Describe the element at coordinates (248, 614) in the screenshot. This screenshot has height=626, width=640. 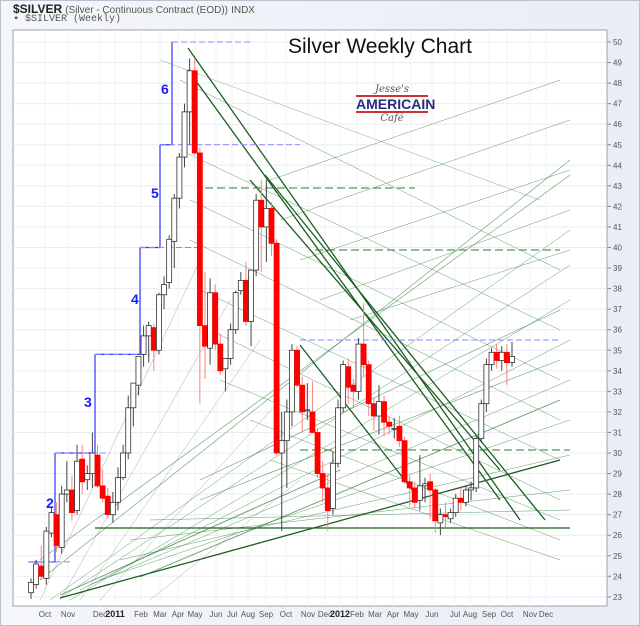
I see `x-tick-label: Aug` at that location.